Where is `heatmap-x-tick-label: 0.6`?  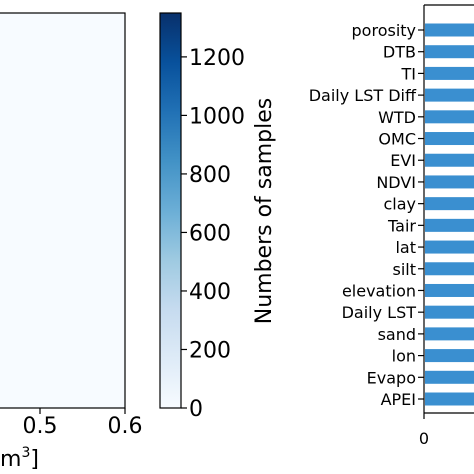
heatmap-x-tick-label: 0.6 is located at coordinates (125, 426).